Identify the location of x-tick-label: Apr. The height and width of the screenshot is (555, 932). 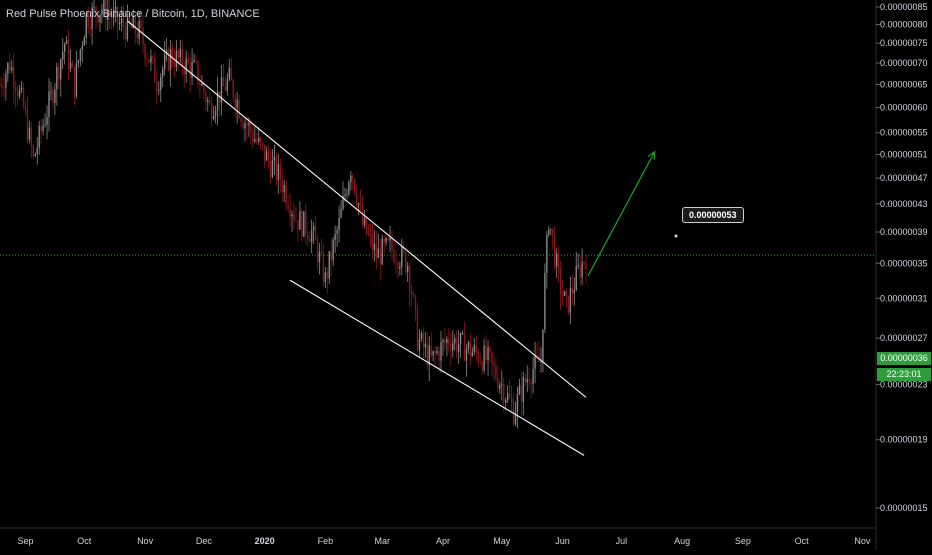
(443, 541).